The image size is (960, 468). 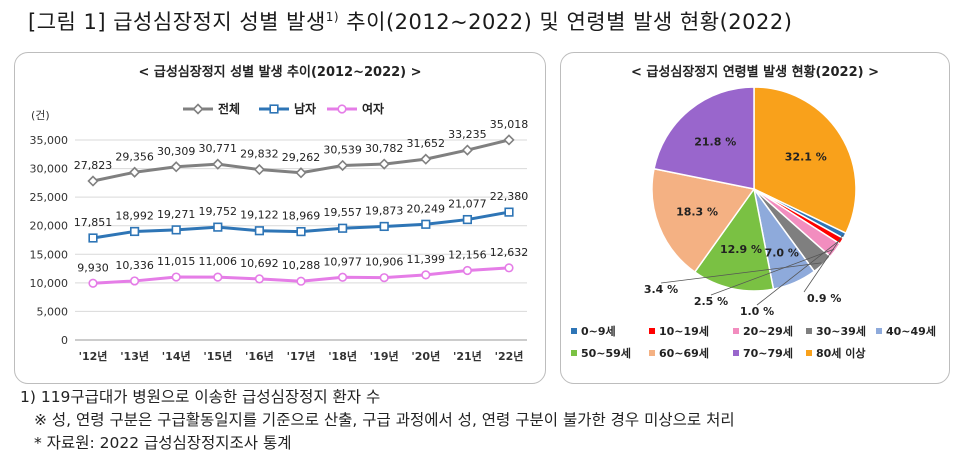 I want to click on legend-label: 전체, so click(x=229, y=108).